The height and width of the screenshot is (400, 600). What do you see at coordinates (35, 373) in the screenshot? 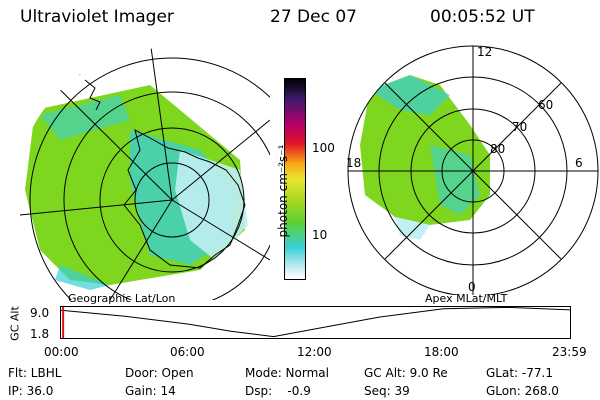
I see `filter-readout: Flt: LBHL` at bounding box center [35, 373].